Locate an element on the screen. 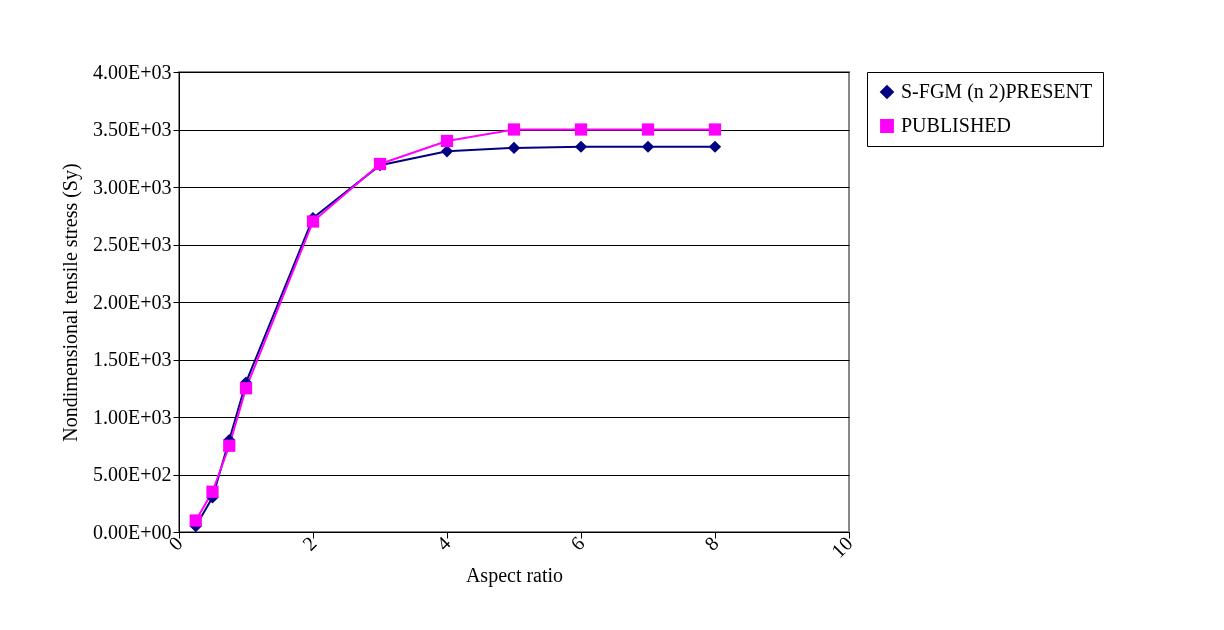 This screenshot has width=1224, height=630. y-tick-label: 1.50E+03 is located at coordinates (132, 359).